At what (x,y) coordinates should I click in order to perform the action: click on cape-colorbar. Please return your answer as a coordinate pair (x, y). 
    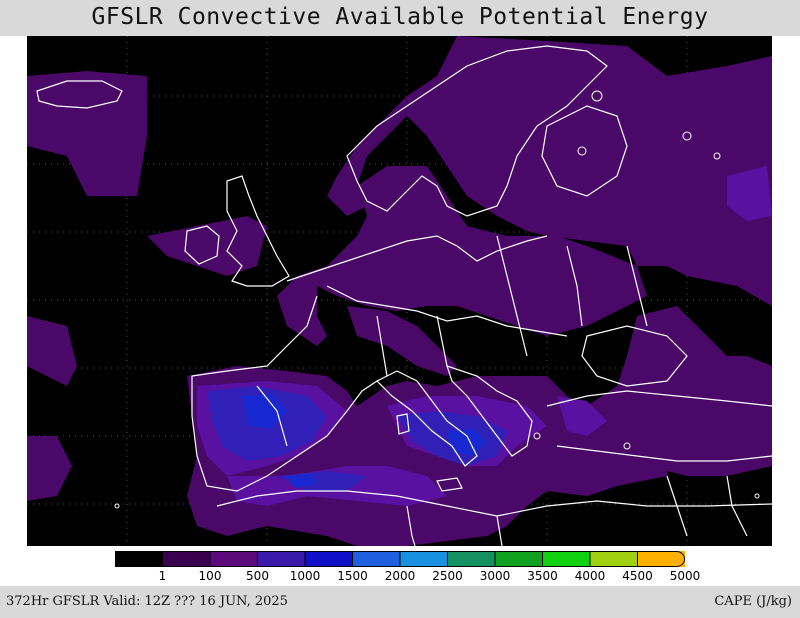
    Looking at the image, I should click on (400, 559).